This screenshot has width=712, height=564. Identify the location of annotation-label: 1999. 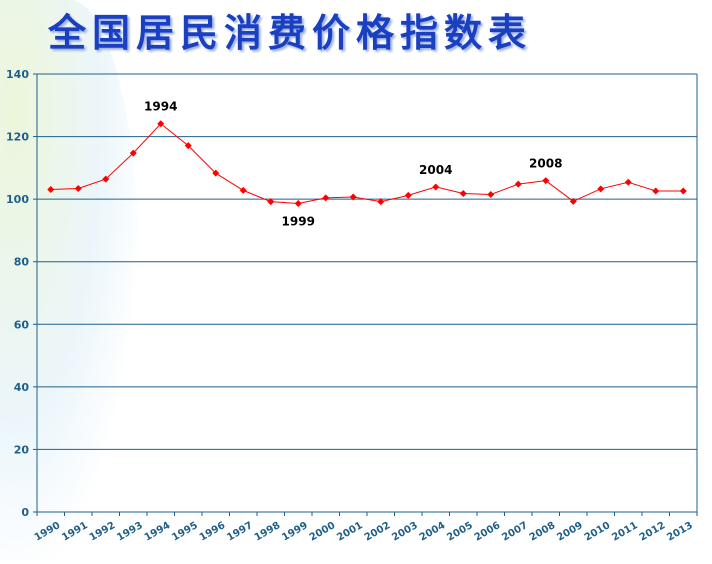
(298, 222).